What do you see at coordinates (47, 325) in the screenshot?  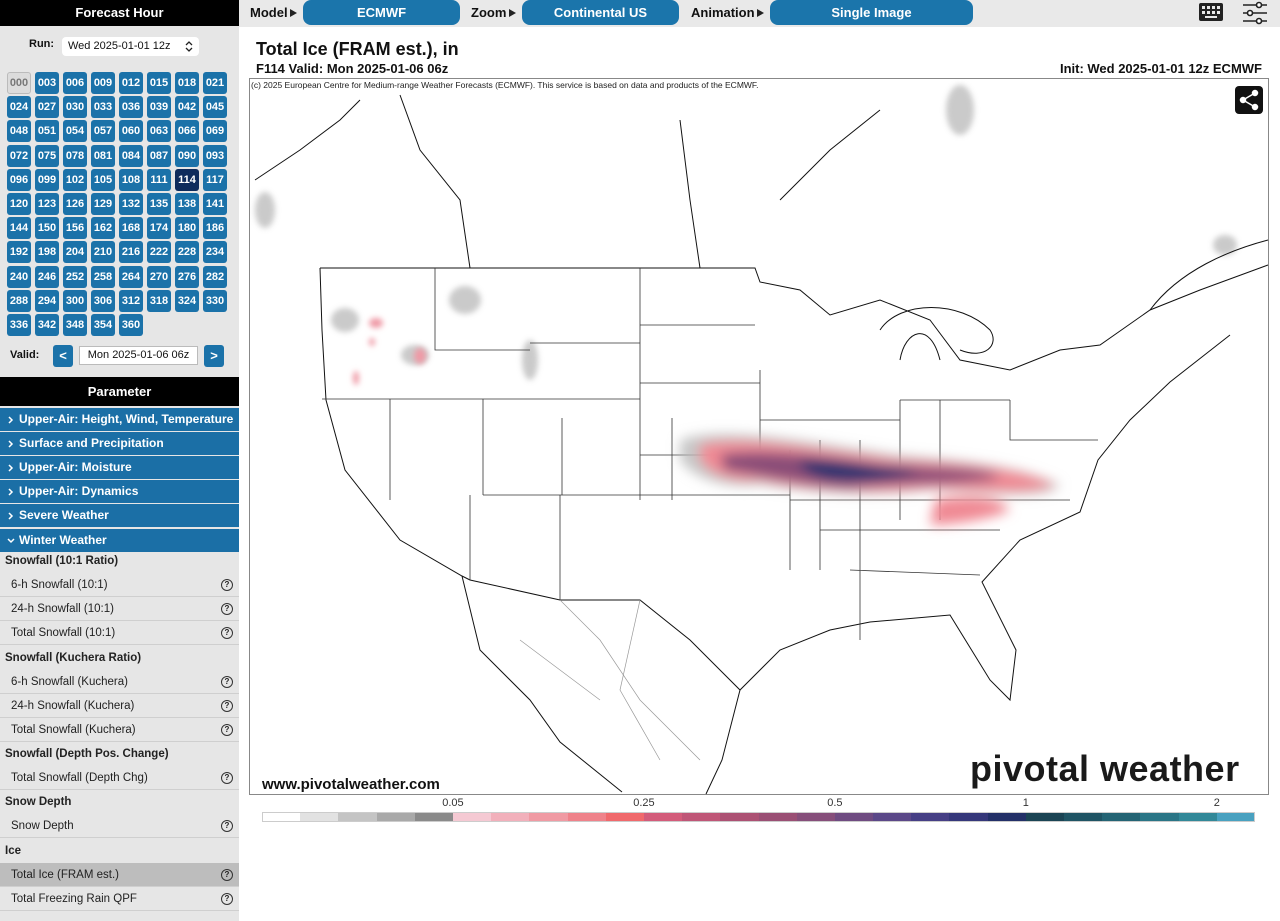 I see `hour-button: 342` at bounding box center [47, 325].